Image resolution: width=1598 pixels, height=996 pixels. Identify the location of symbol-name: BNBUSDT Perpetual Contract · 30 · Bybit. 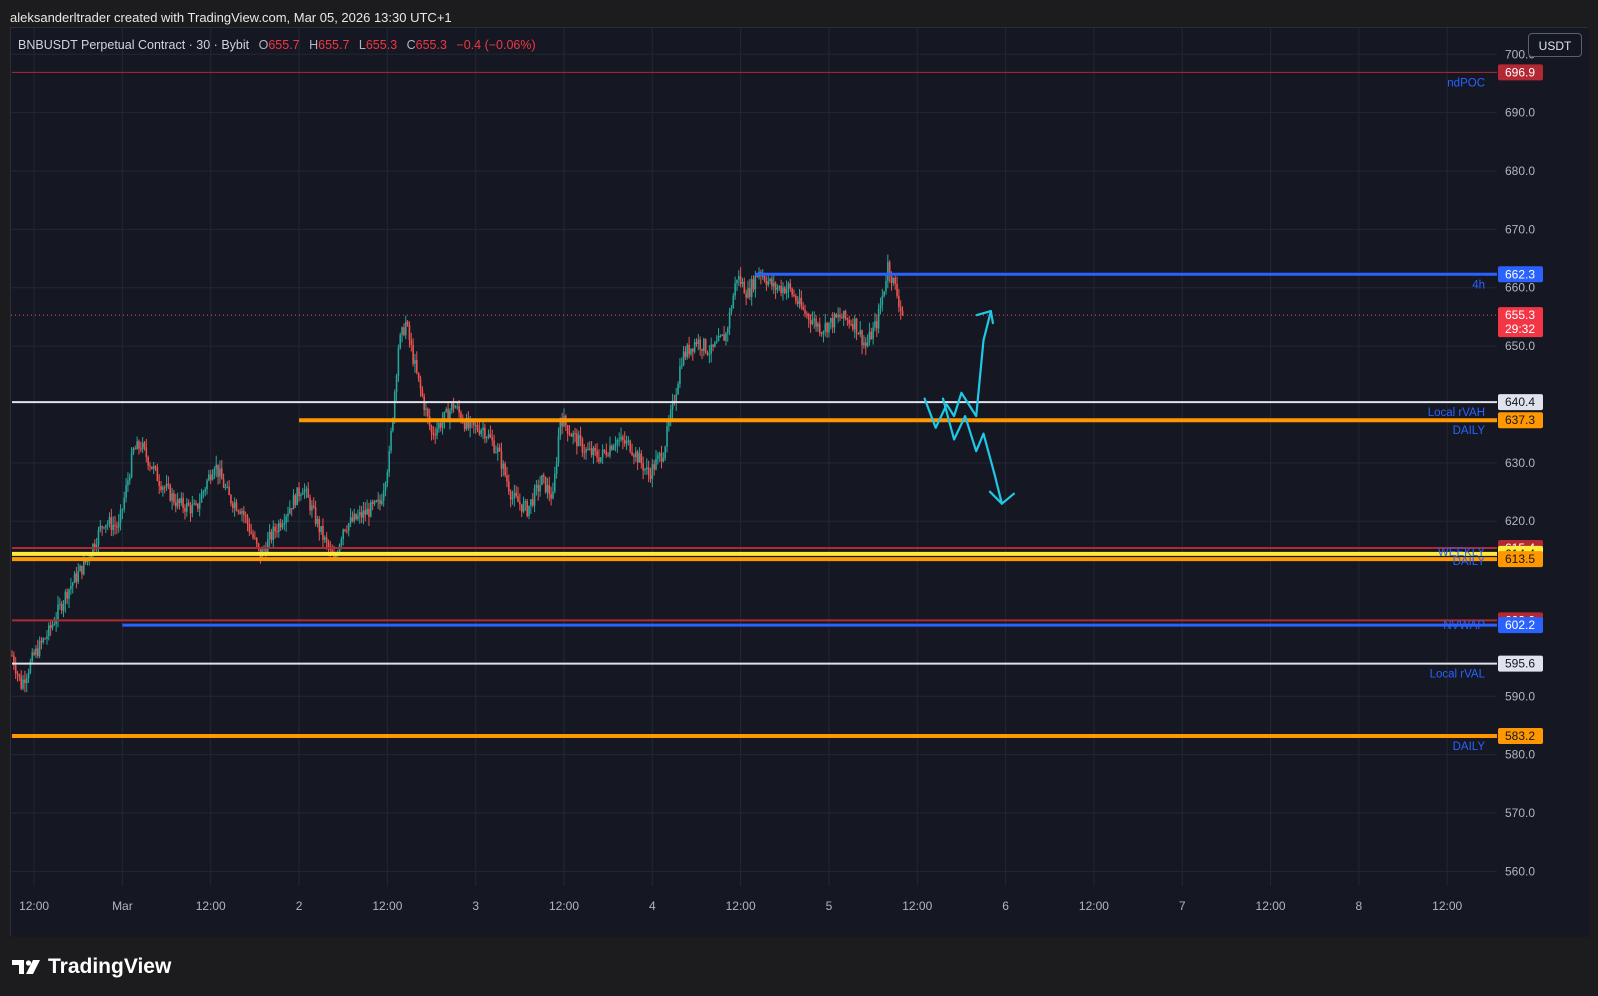
(134, 45).